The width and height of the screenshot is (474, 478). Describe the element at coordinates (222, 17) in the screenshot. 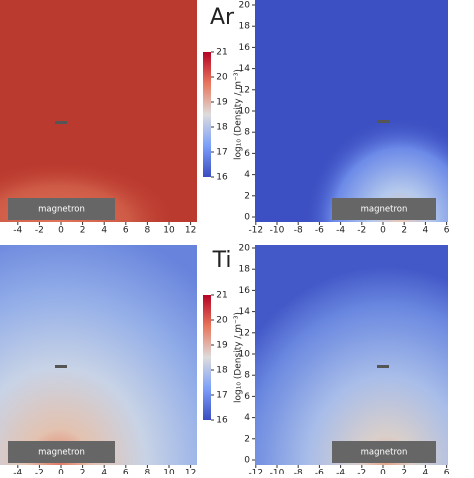

I see `species-label: Ar` at that location.